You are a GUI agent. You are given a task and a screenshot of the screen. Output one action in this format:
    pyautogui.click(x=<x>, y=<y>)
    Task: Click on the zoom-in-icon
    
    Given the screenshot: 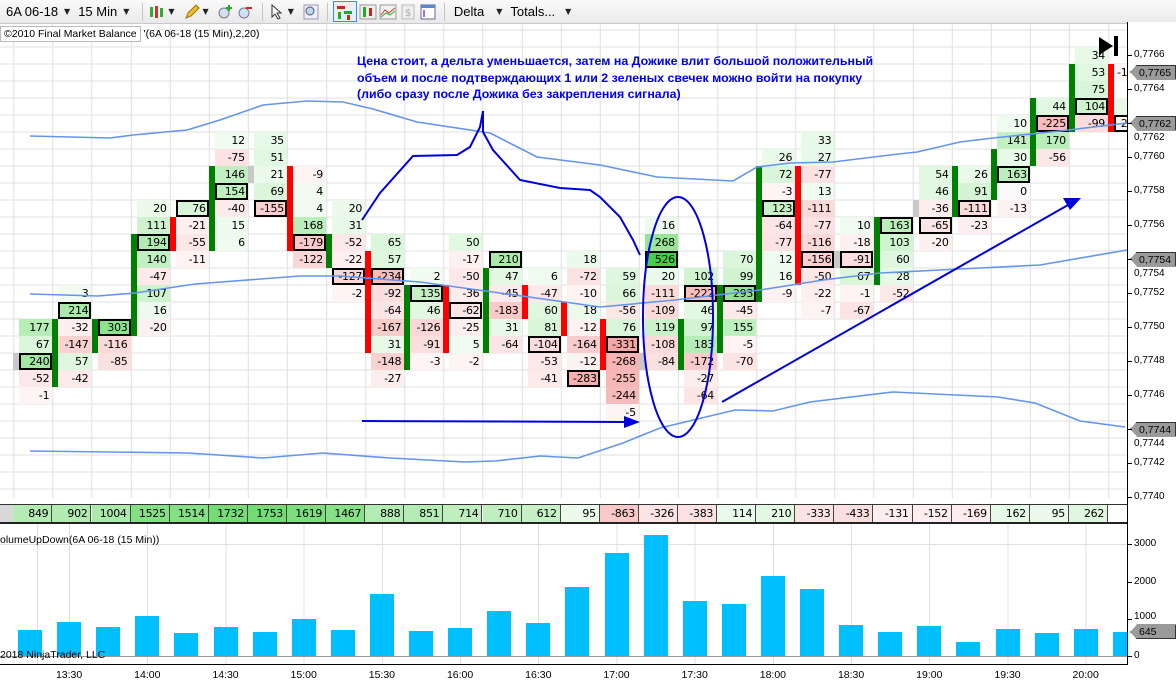 What is the action you would take?
    pyautogui.click(x=226, y=12)
    